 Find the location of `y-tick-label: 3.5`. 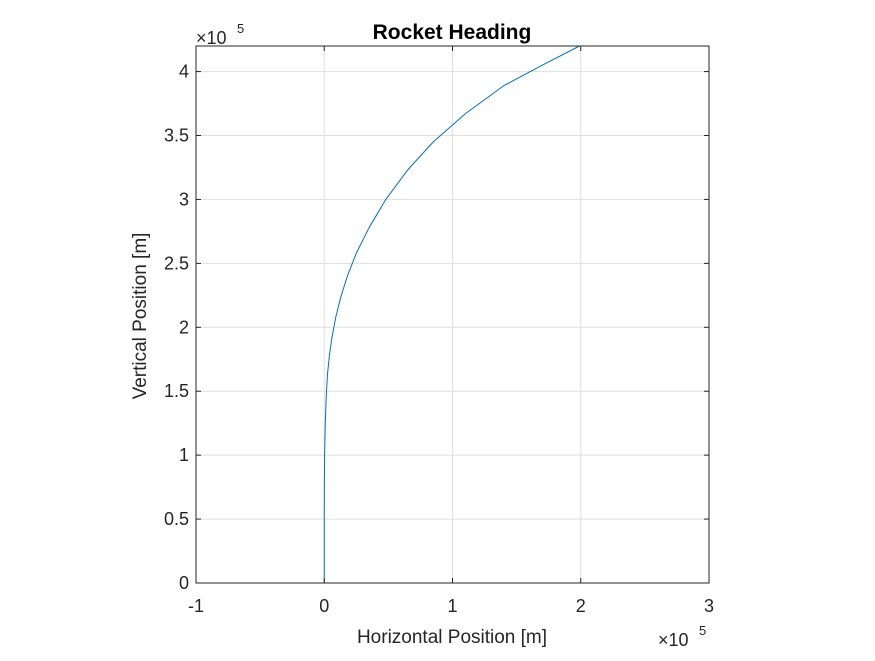

y-tick-label: 3.5 is located at coordinates (176, 136).